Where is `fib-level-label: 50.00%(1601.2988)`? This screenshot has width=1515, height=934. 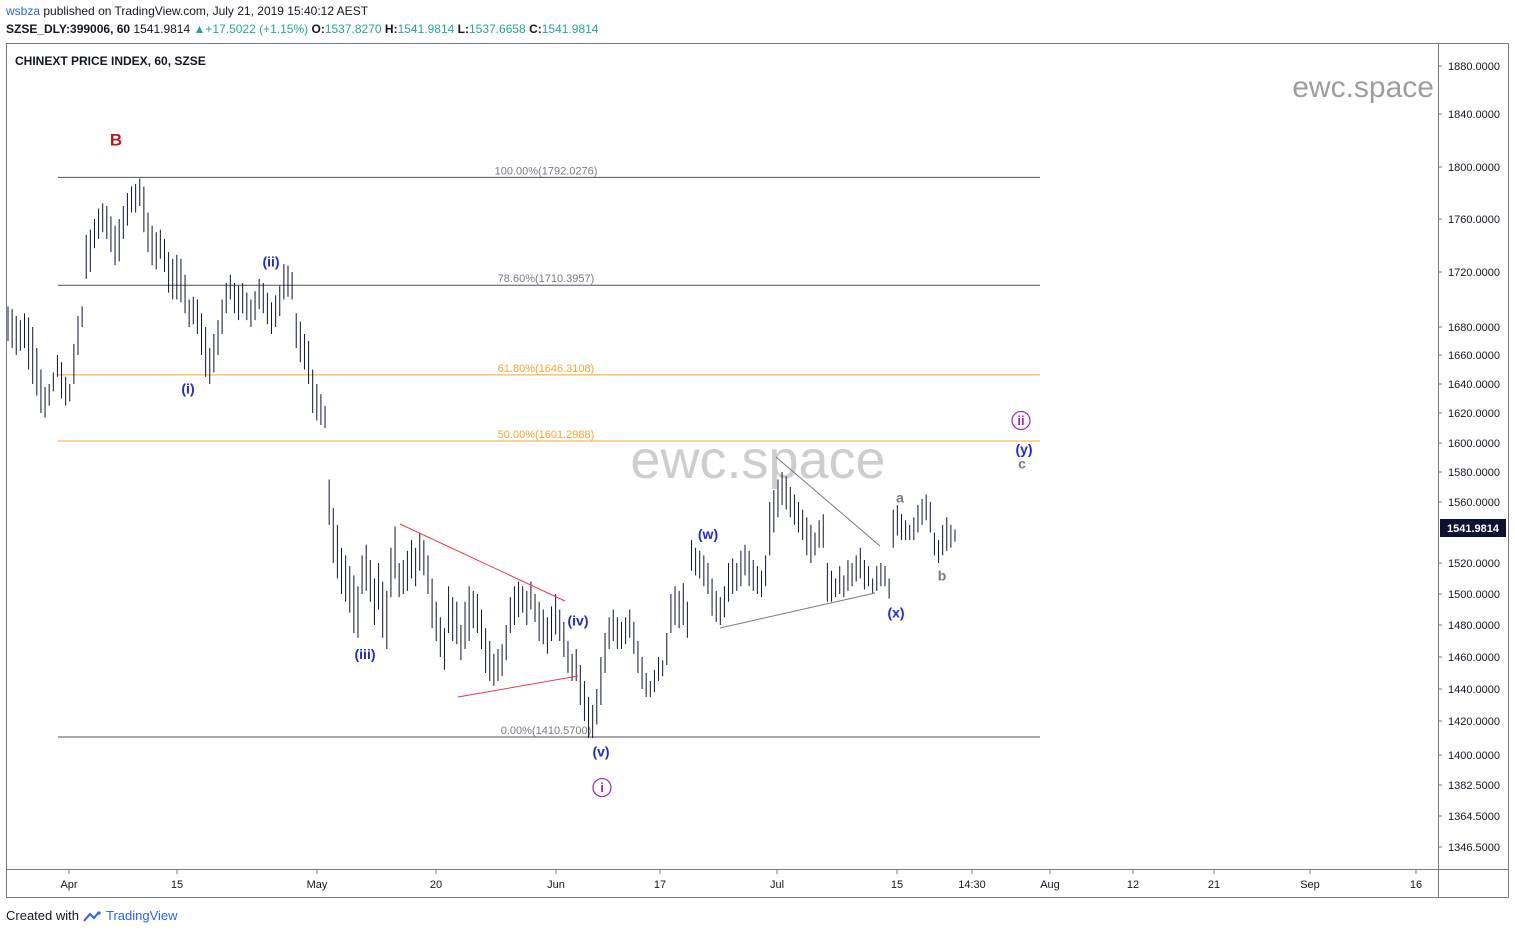 fib-level-label: 50.00%(1601.2988) is located at coordinates (546, 435).